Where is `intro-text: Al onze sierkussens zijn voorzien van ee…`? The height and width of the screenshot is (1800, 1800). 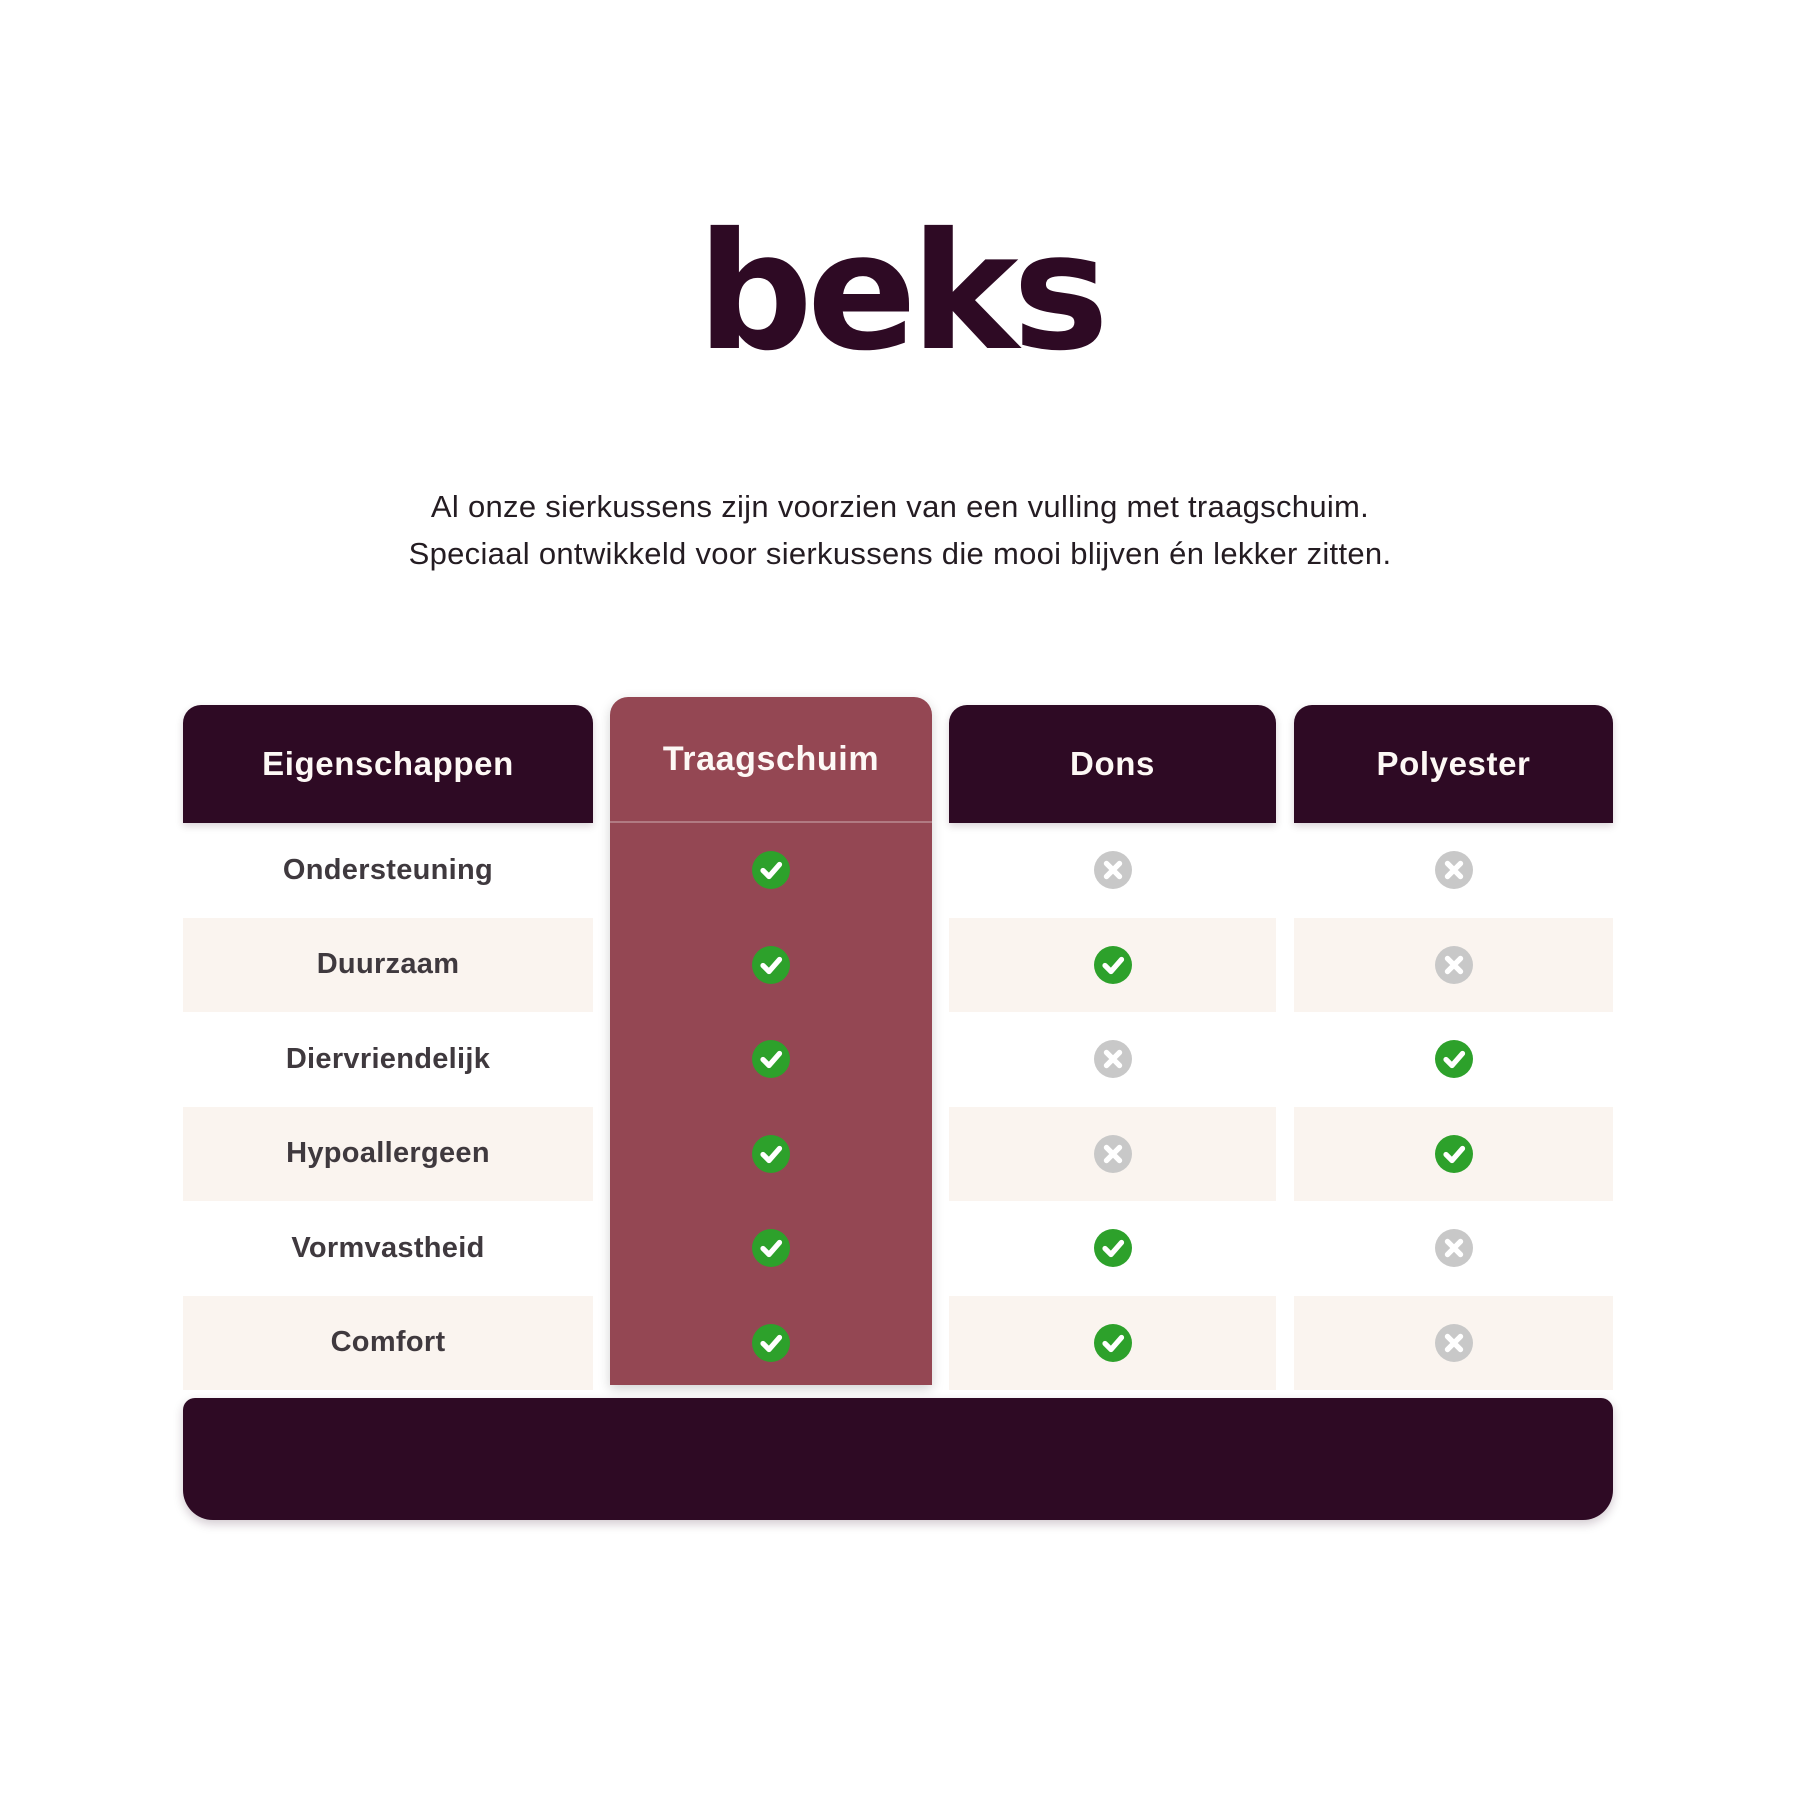
intro-text: Al onze sierkussens zijn voorzien van ee… is located at coordinates (900, 530).